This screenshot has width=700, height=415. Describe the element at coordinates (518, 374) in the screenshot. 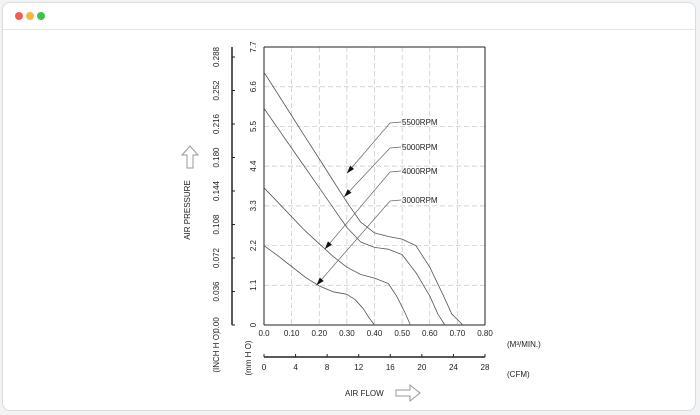

I see `cfm-unit-label: (CFM)` at that location.